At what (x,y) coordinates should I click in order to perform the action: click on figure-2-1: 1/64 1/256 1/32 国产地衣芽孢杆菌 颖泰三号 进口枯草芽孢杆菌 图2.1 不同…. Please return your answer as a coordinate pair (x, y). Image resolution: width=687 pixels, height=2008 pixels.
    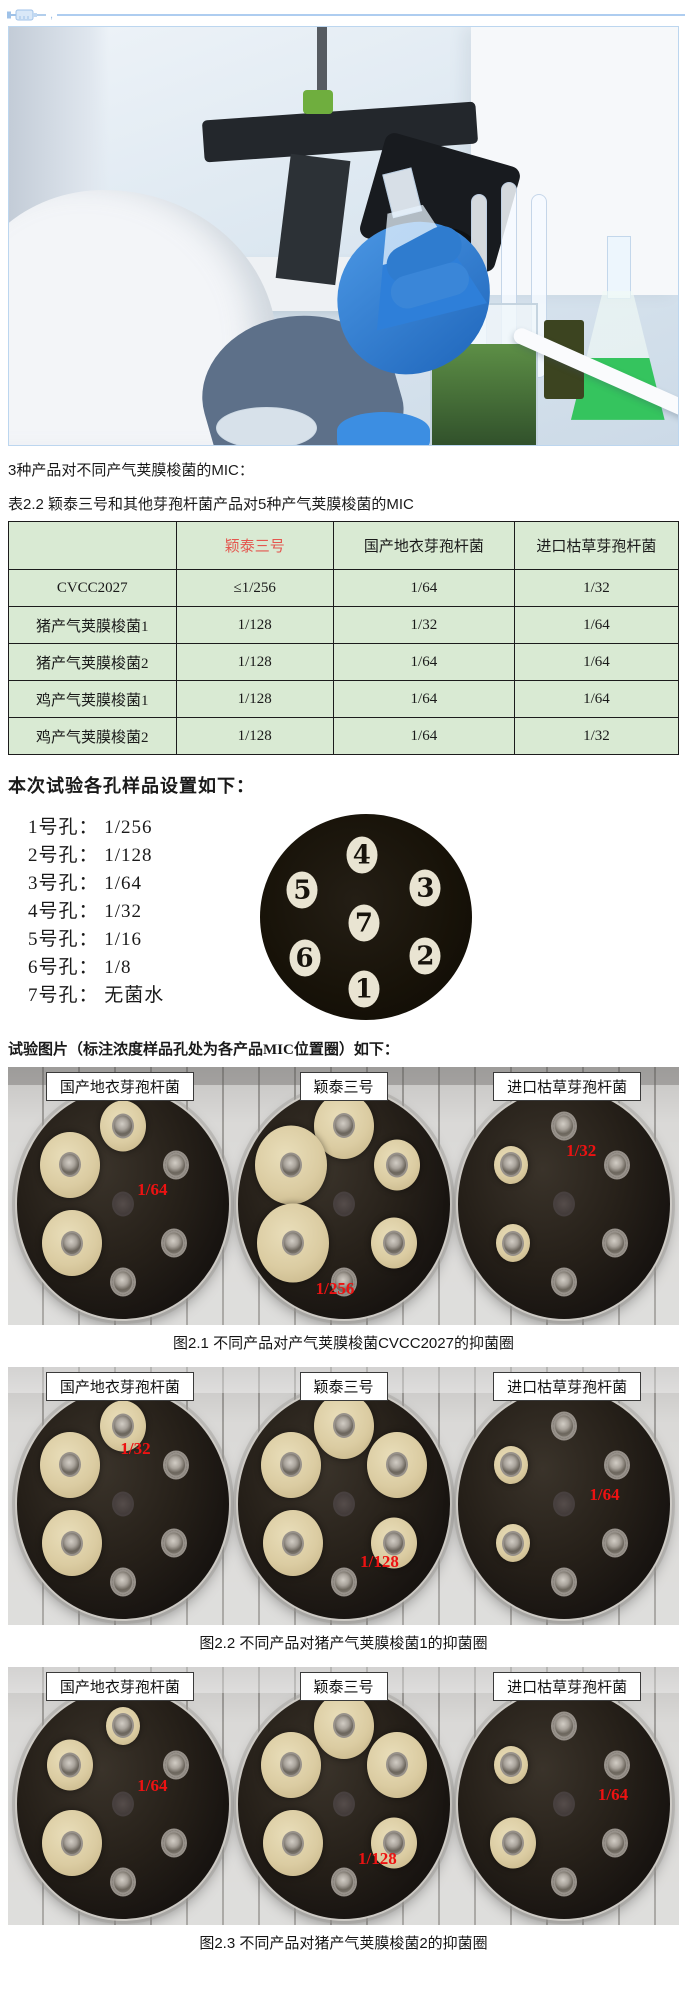
    Looking at the image, I should click on (343, 1210).